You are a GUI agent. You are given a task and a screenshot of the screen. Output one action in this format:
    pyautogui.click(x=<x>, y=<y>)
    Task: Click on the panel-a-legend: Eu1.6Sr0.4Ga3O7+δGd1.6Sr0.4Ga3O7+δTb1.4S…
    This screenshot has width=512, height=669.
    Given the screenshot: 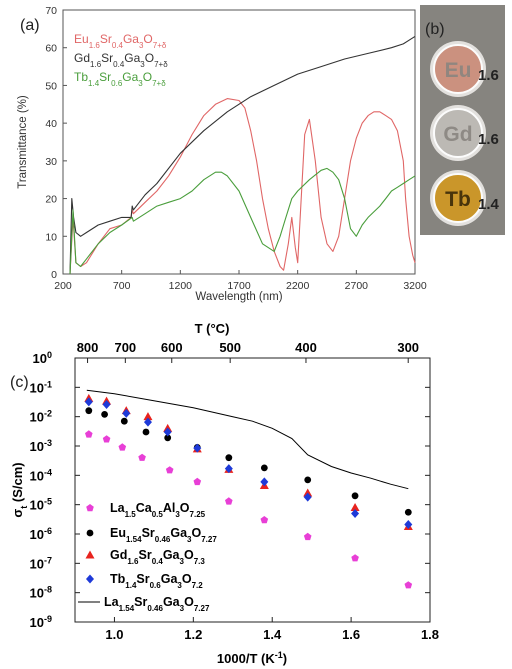 What is the action you would take?
    pyautogui.click(x=121, y=60)
    